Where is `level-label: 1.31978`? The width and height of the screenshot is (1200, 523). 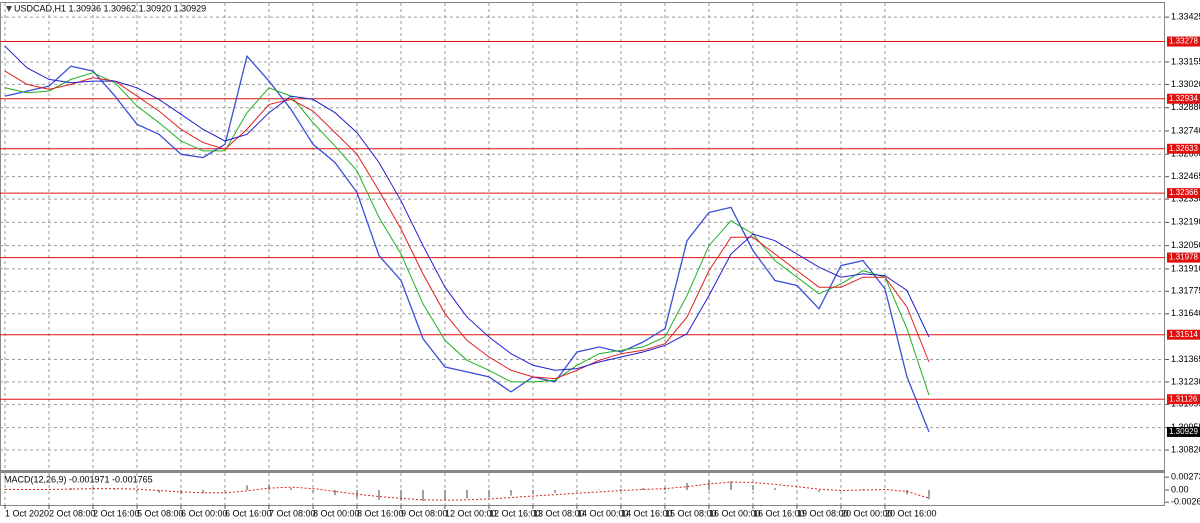 level-label: 1.31978 is located at coordinates (1183, 257).